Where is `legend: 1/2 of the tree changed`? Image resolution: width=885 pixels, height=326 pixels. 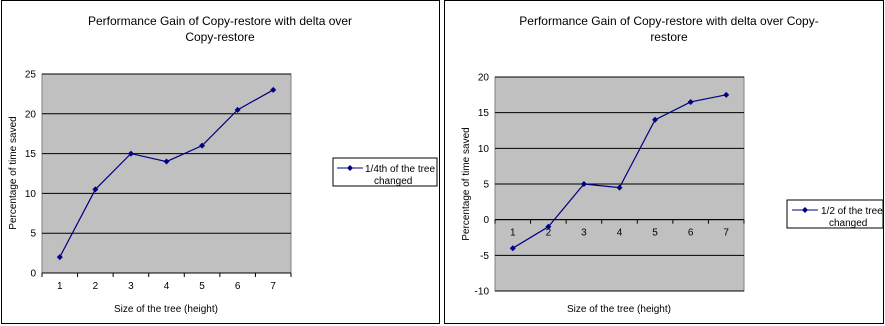 legend: 1/2 of the tree changed is located at coordinates (835, 214).